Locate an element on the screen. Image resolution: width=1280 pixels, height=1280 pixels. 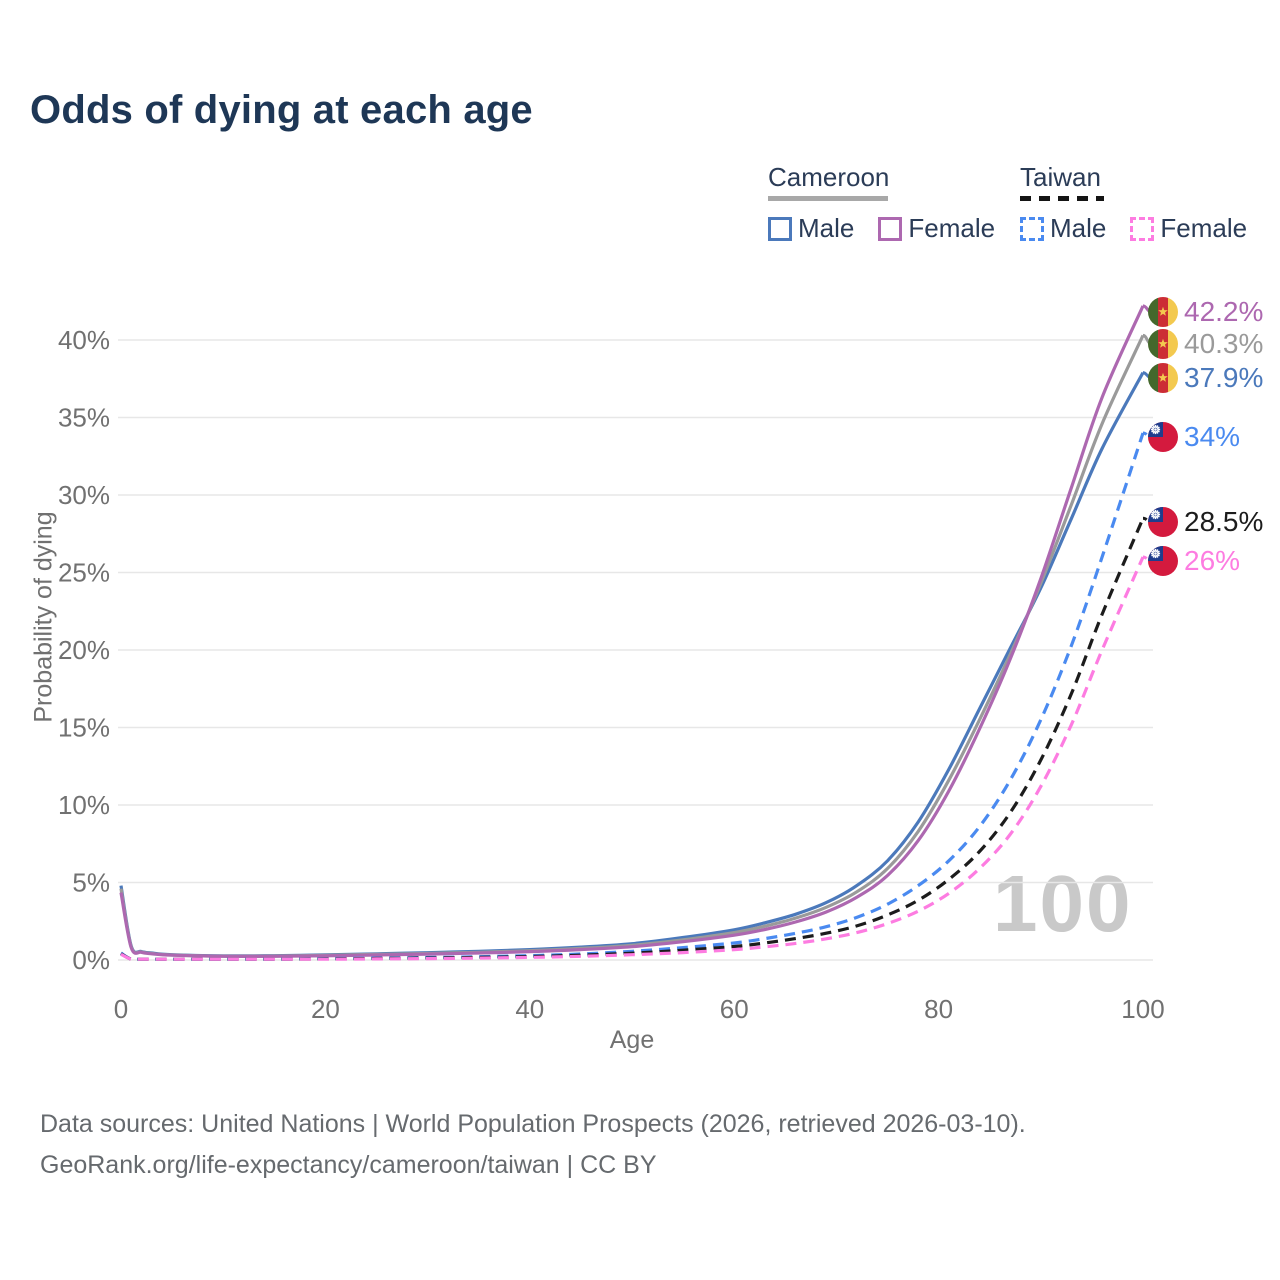
y-tick-label: 5% is located at coordinates (91, 883).